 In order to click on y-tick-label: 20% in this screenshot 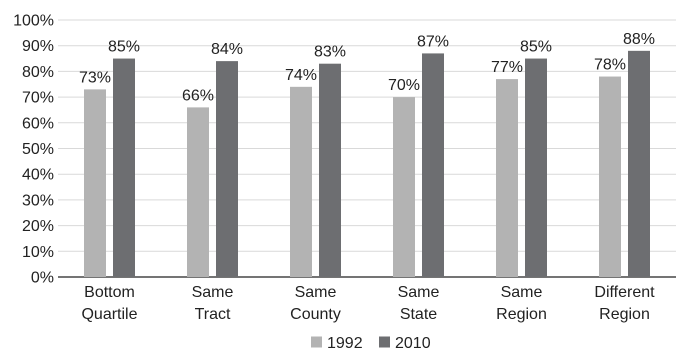, I will do `click(38, 226)`.